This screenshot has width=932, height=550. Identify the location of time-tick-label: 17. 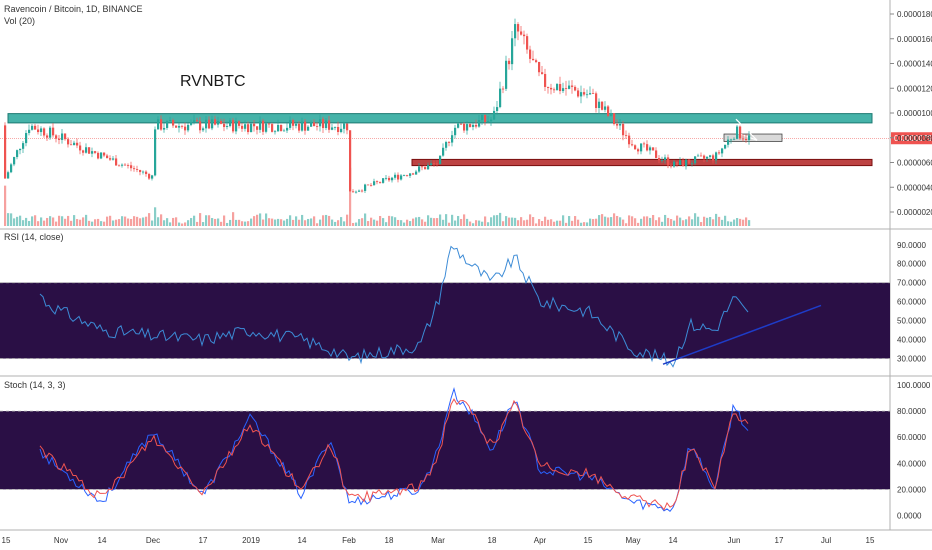
(779, 540).